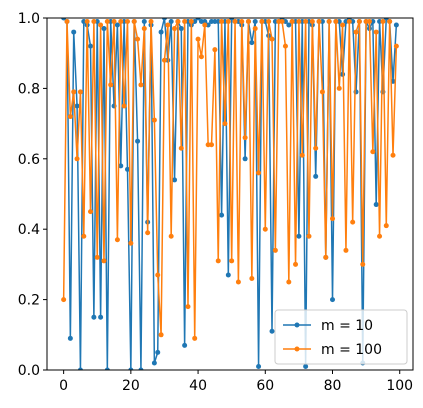 The height and width of the screenshot is (408, 423). Describe the element at coordinates (29, 19) in the screenshot. I see `y-tick-label: 1.0` at that location.